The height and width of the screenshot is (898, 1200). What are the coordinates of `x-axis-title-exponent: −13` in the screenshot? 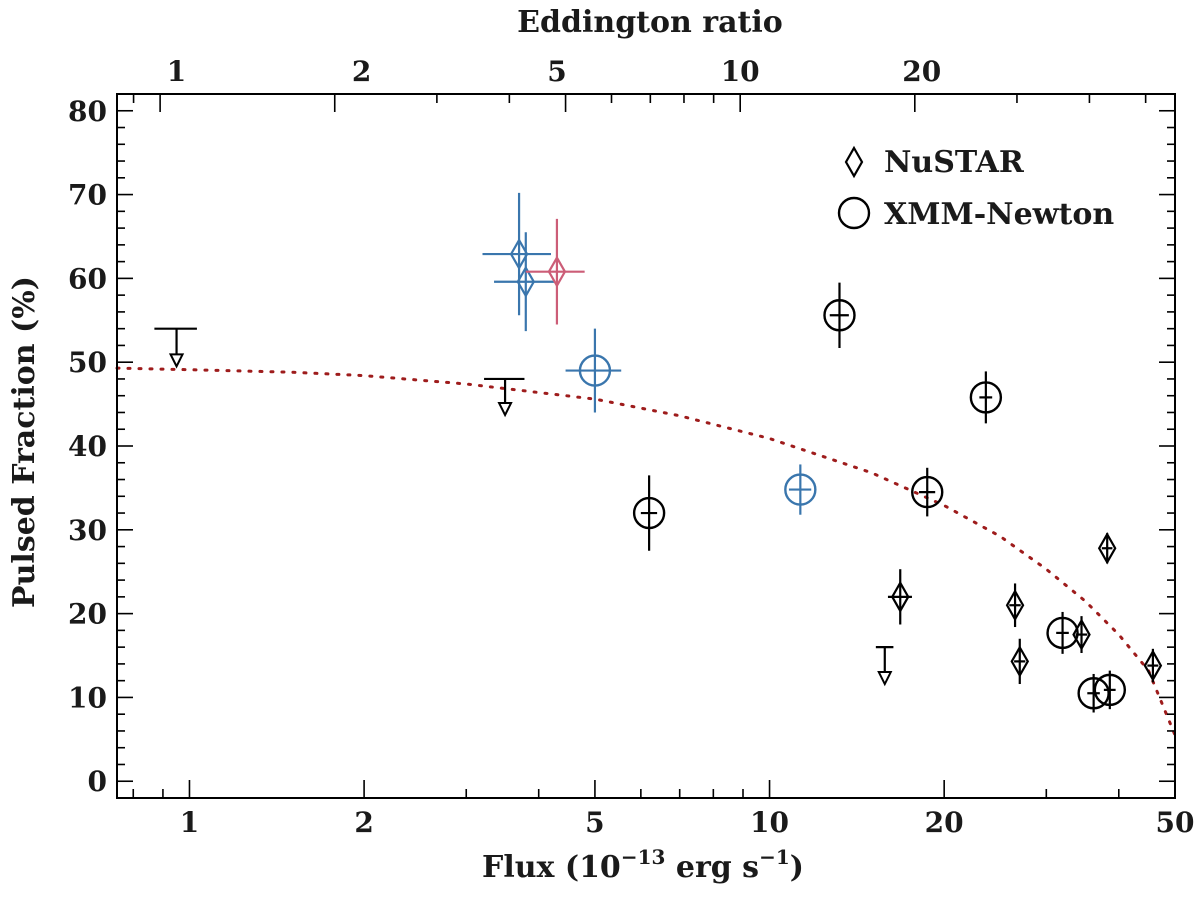 It's located at (643, 857).